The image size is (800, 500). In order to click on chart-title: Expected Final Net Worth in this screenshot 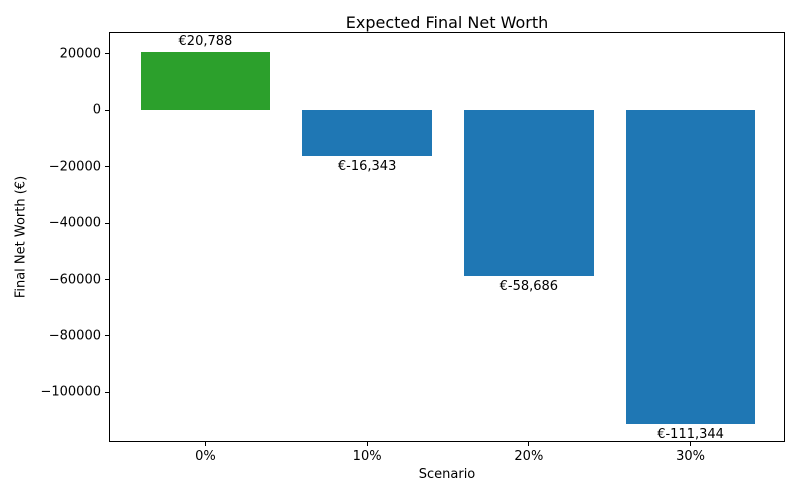, I will do `click(447, 22)`.